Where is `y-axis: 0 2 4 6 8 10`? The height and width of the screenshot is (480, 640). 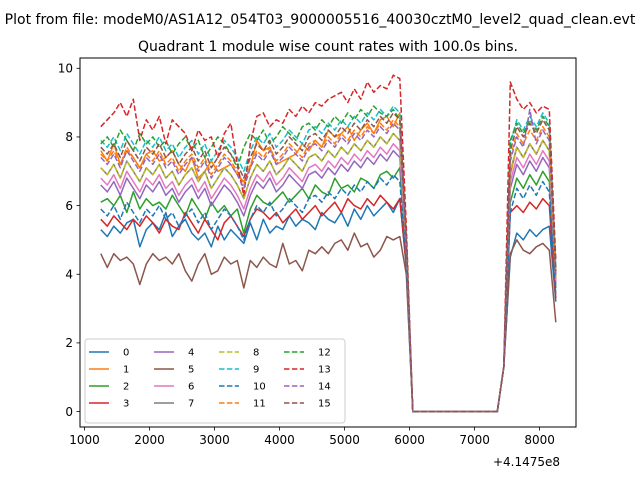
y-axis: 0 2 4 6 8 10 is located at coordinates (69, 240).